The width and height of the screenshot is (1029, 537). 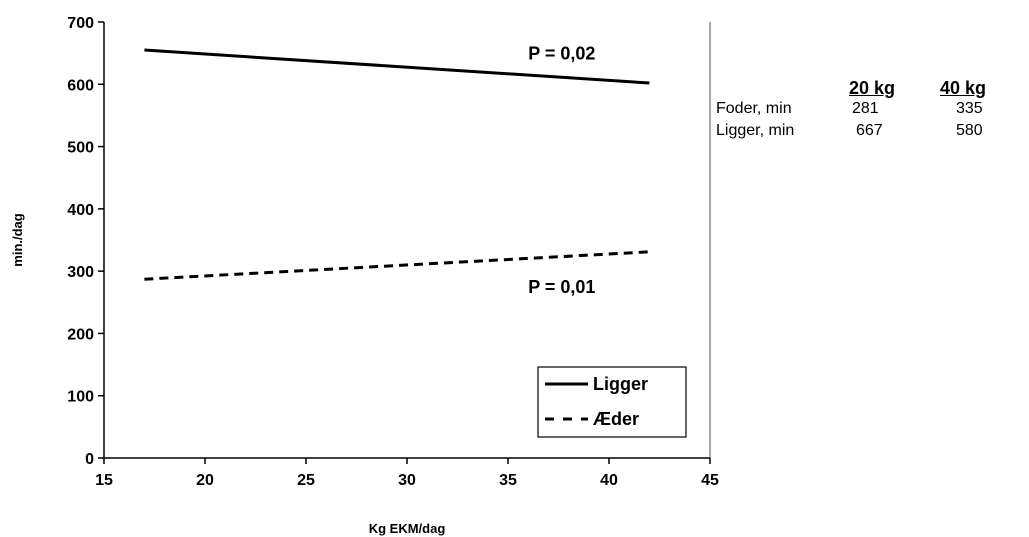 What do you see at coordinates (17, 240) in the screenshot?
I see `y-axis-title: min./dag` at bounding box center [17, 240].